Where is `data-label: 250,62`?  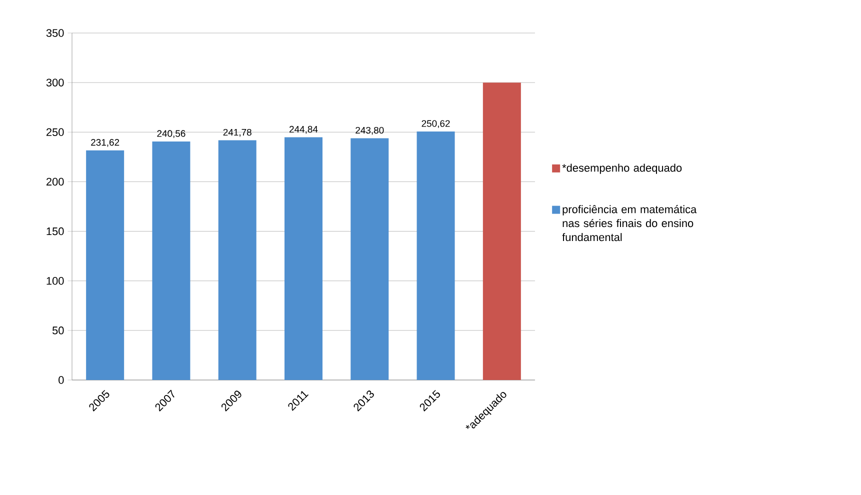
data-label: 250,62 is located at coordinates (436, 124).